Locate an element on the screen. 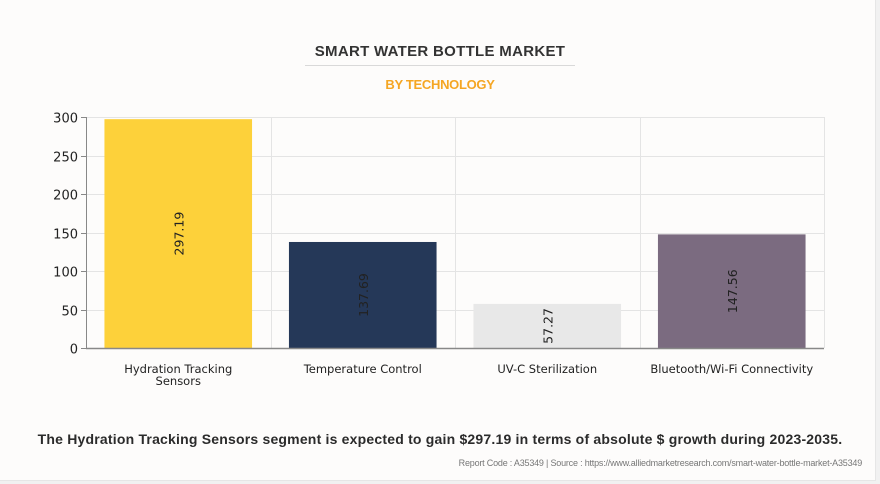 The width and height of the screenshot is (880, 484). y-tick-label: 250 is located at coordinates (65, 158).